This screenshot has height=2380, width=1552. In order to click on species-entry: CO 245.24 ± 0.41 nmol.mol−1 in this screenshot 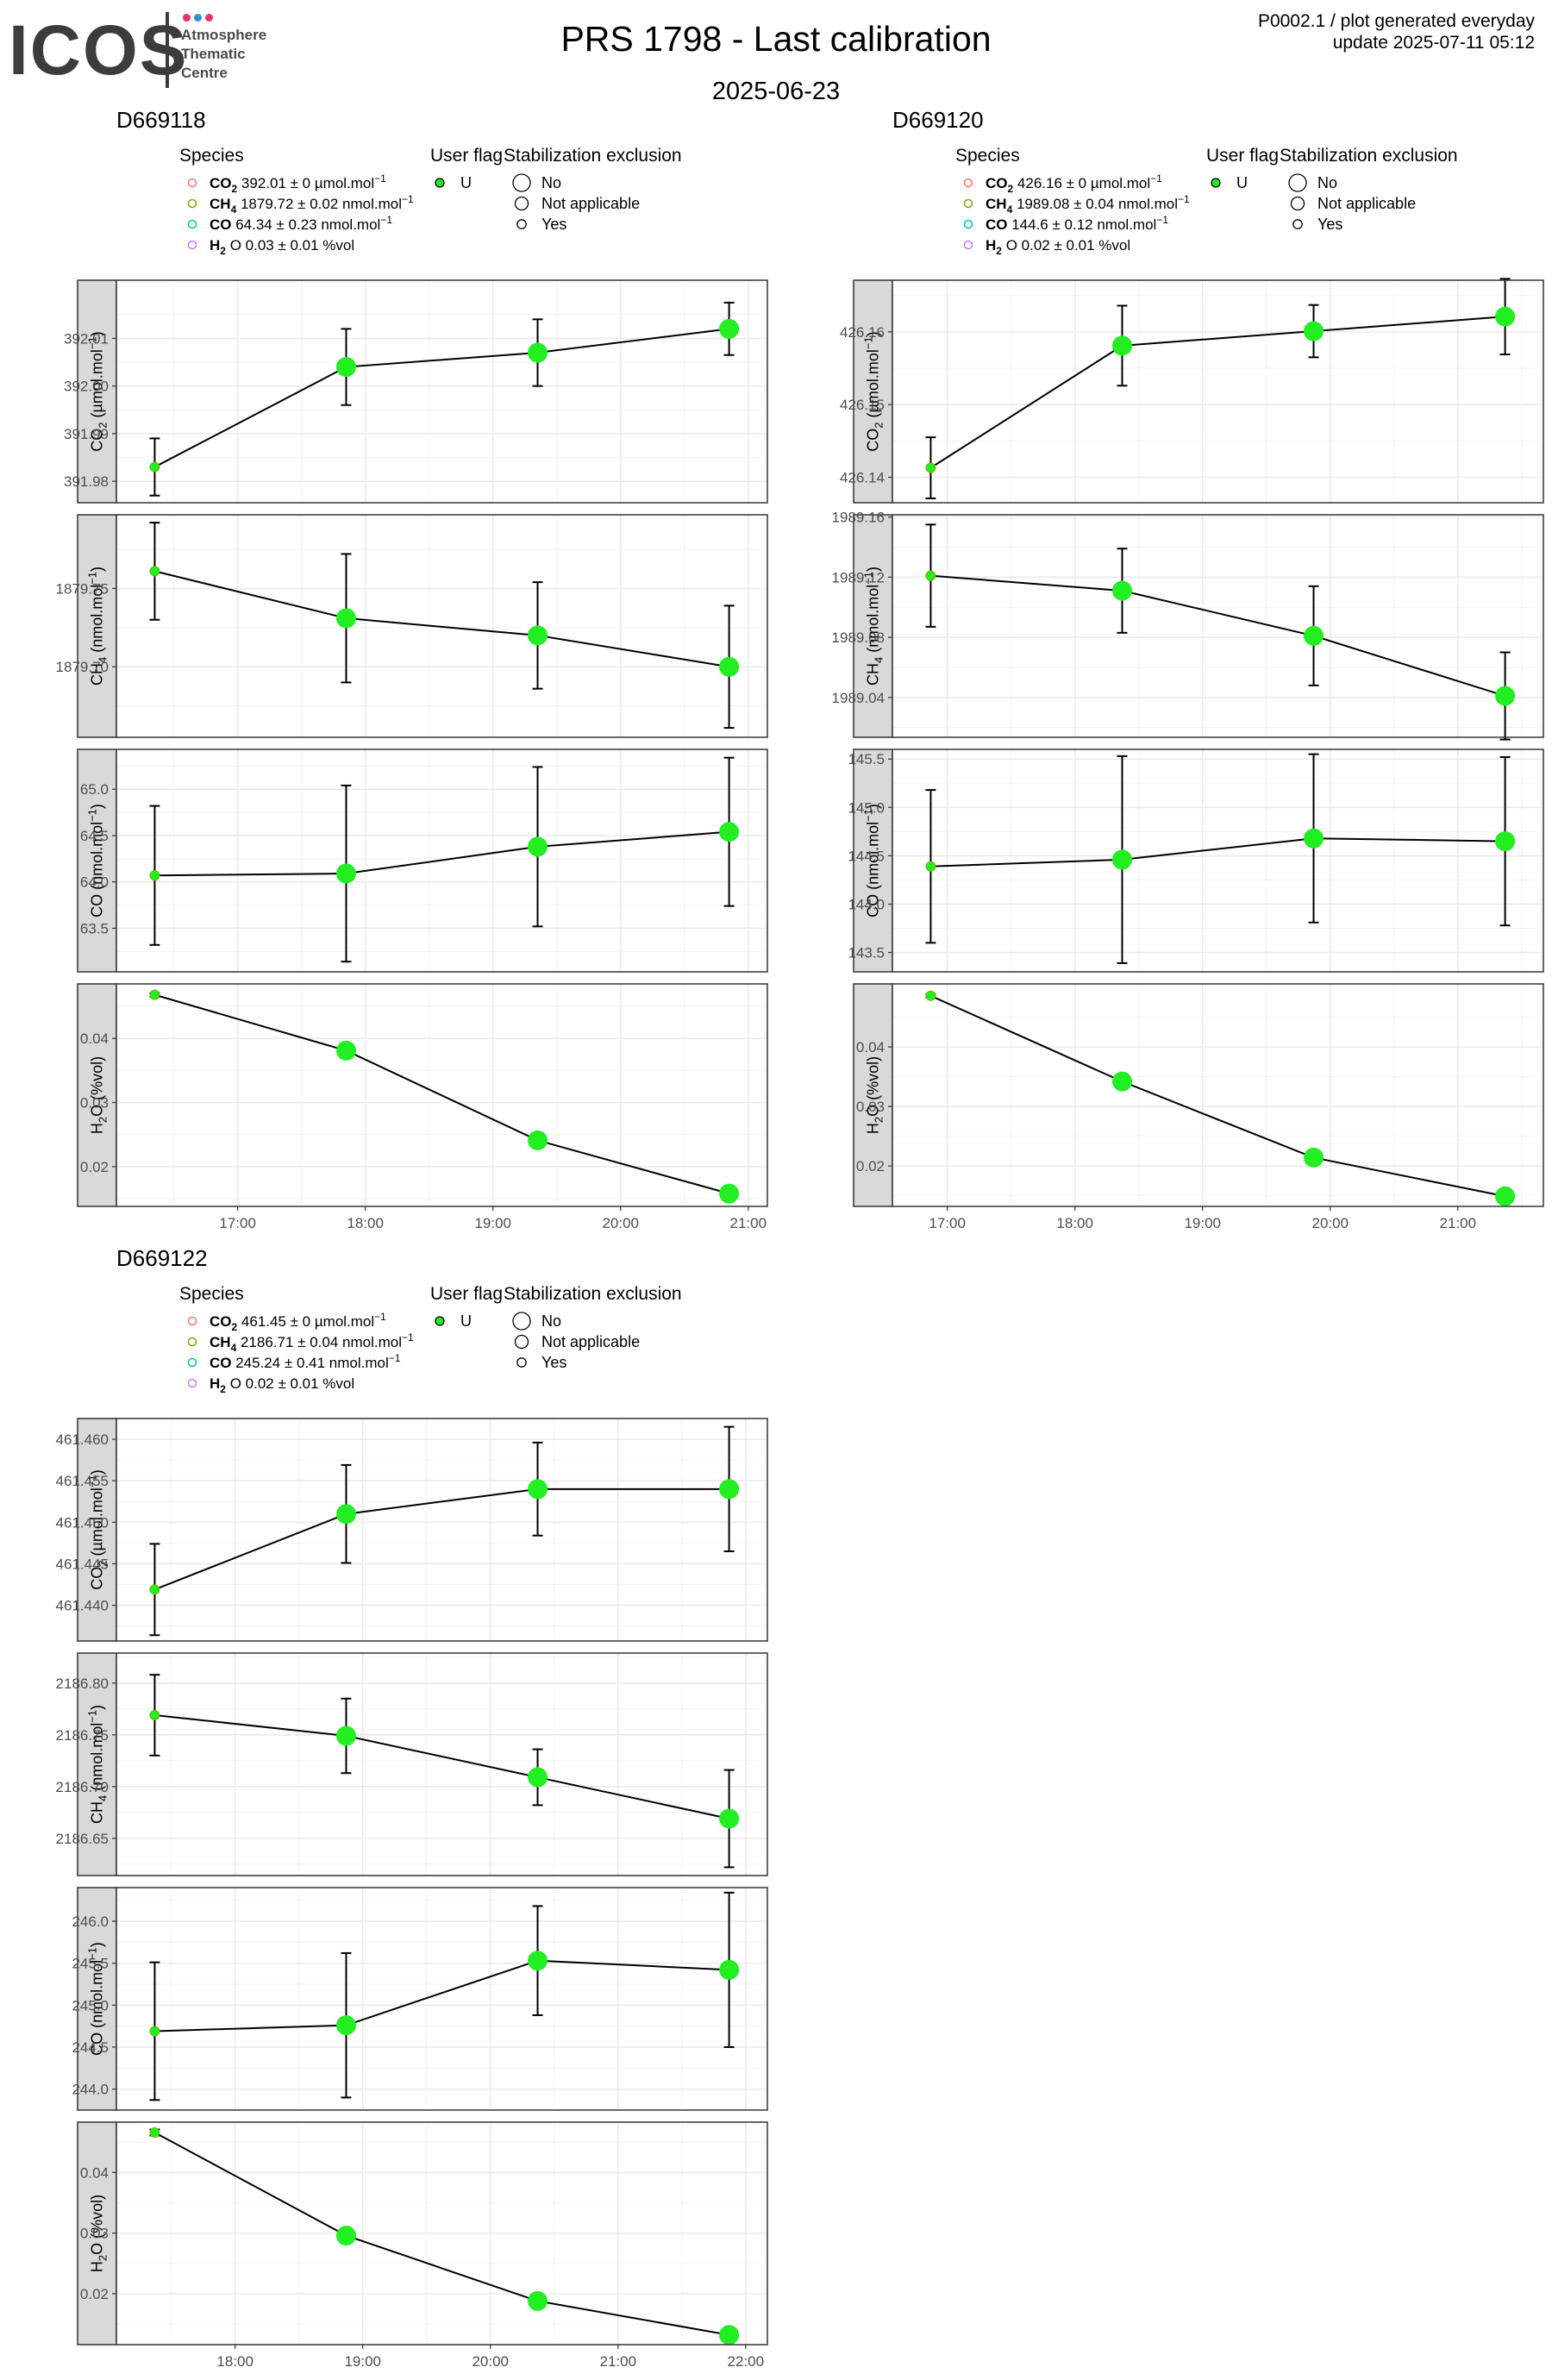, I will do `click(305, 1362)`.